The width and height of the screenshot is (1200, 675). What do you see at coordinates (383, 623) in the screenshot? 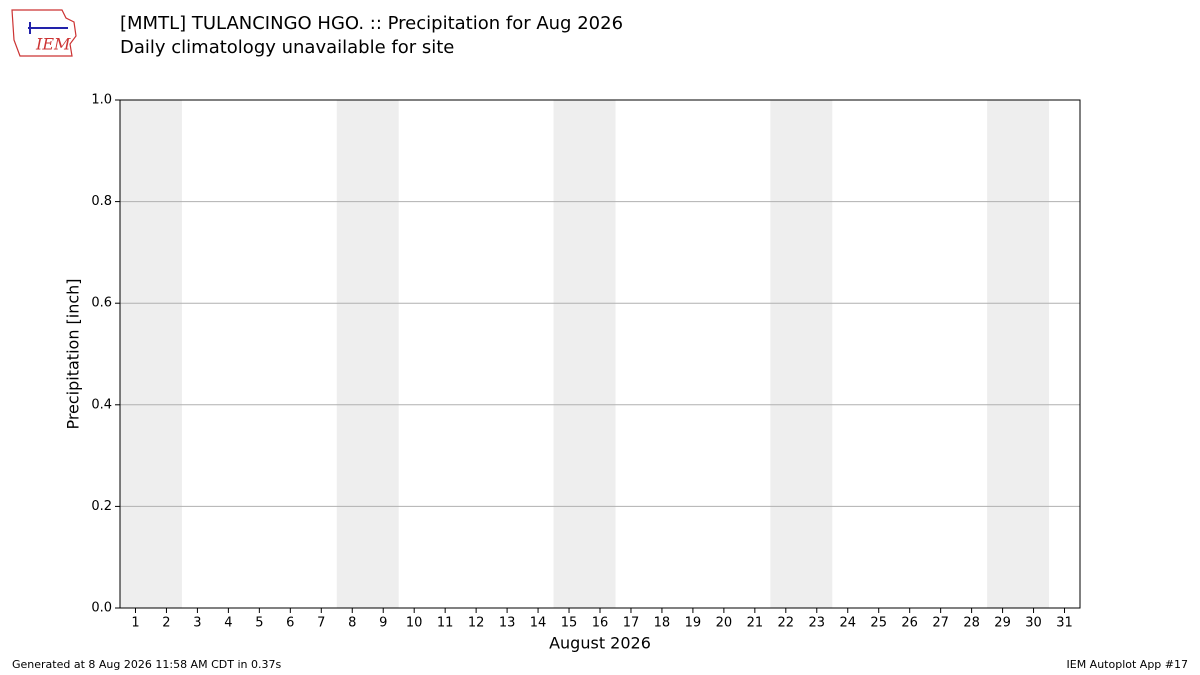
I see `x-tick-label: 9` at bounding box center [383, 623].